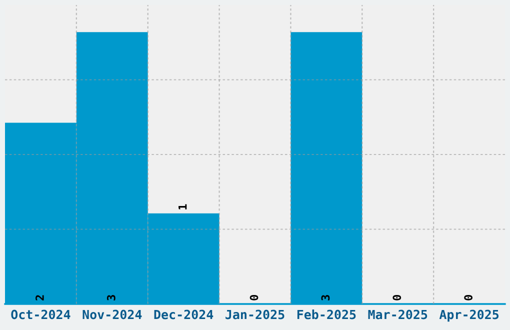 Image resolution: width=510 pixels, height=330 pixels. What do you see at coordinates (182, 207) in the screenshot?
I see `data-label: 1` at bounding box center [182, 207].